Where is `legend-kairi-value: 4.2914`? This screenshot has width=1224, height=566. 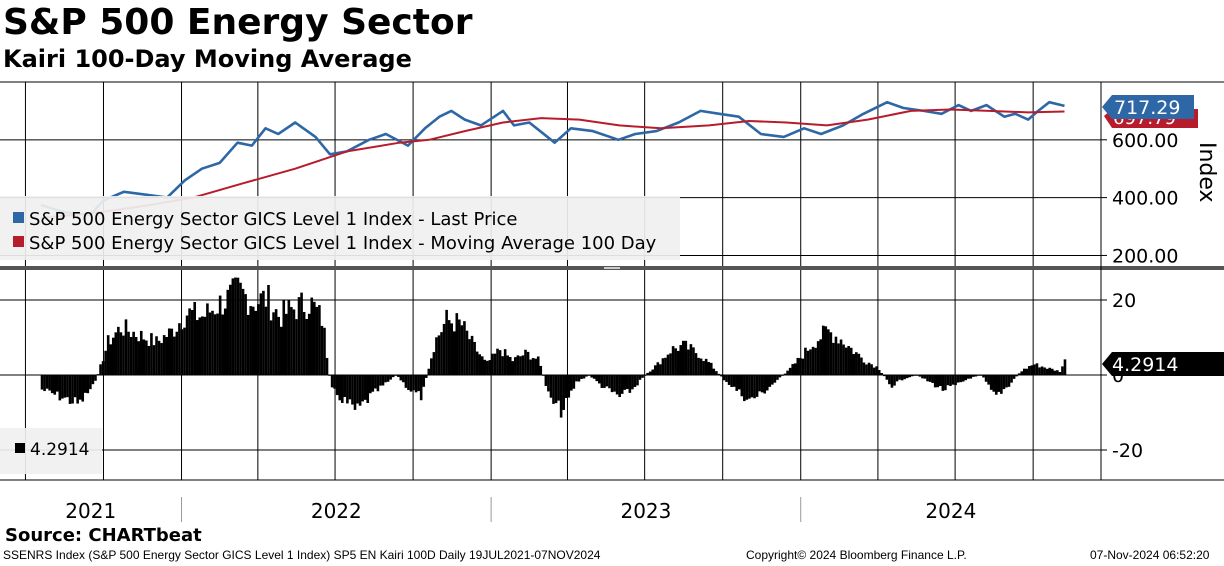
legend-kairi-value: 4.2914 is located at coordinates (59, 450).